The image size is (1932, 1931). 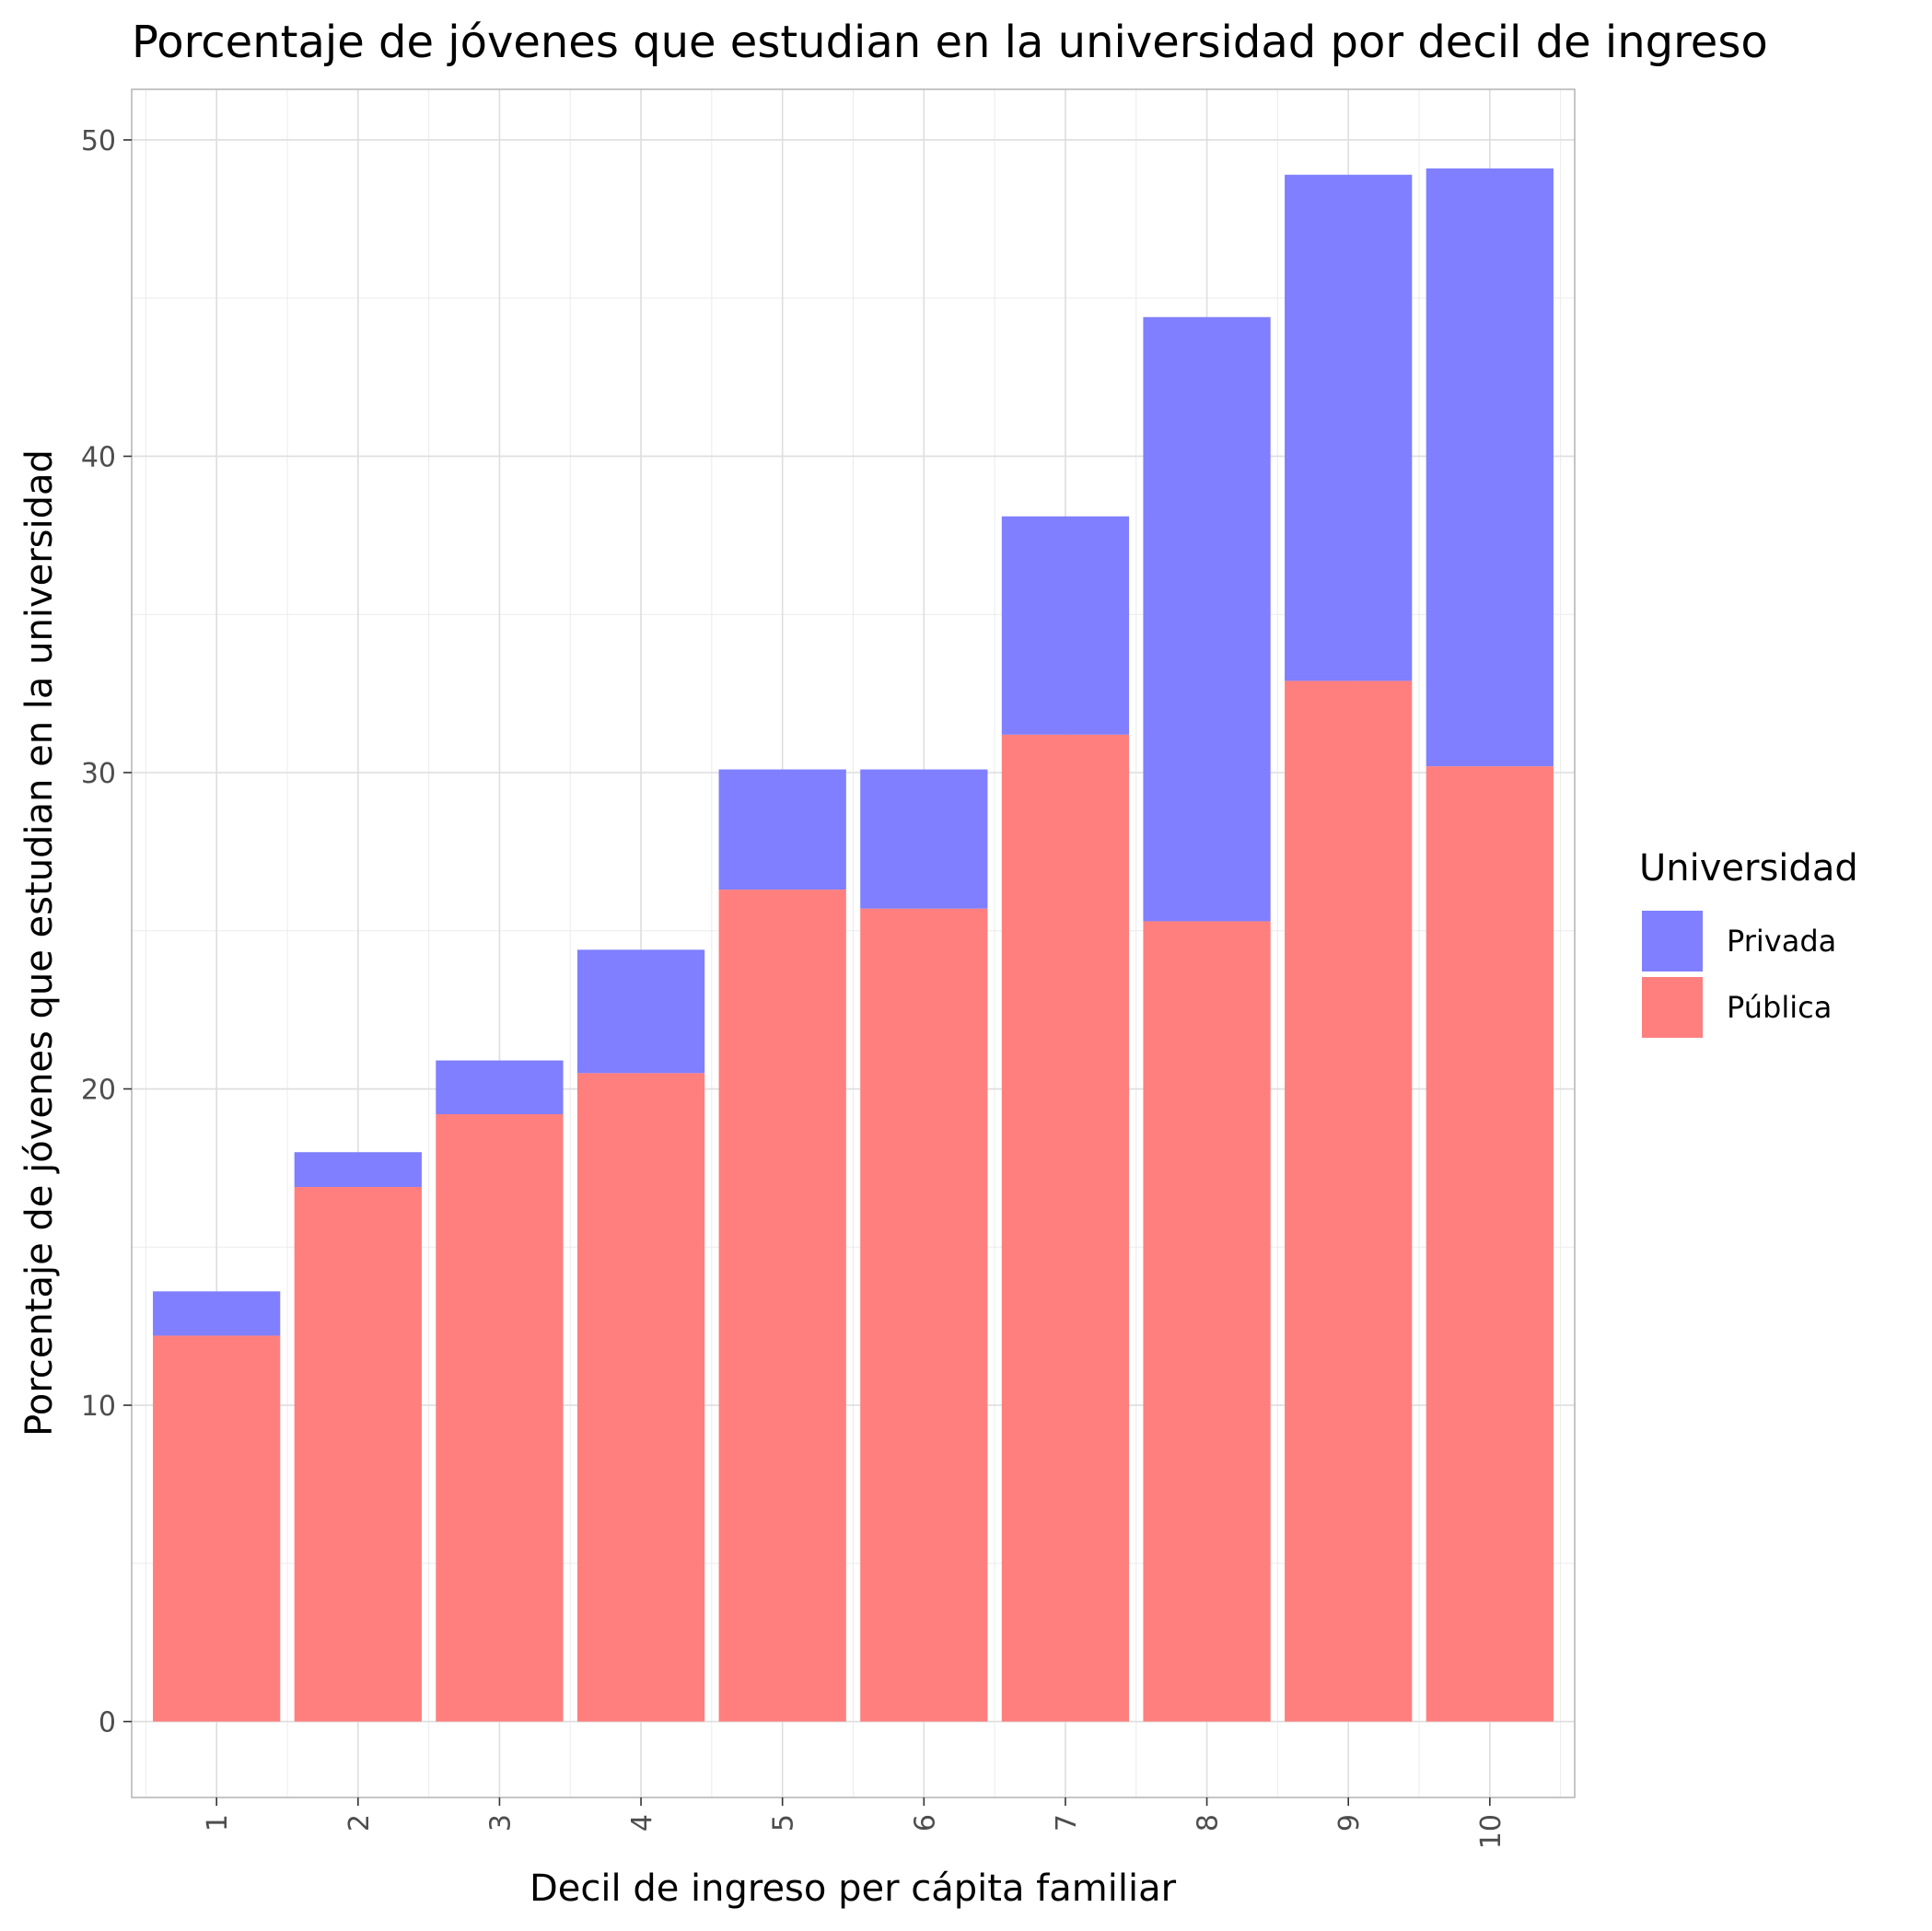 What do you see at coordinates (501, 1823) in the screenshot?
I see `x-tick-label: 3` at bounding box center [501, 1823].